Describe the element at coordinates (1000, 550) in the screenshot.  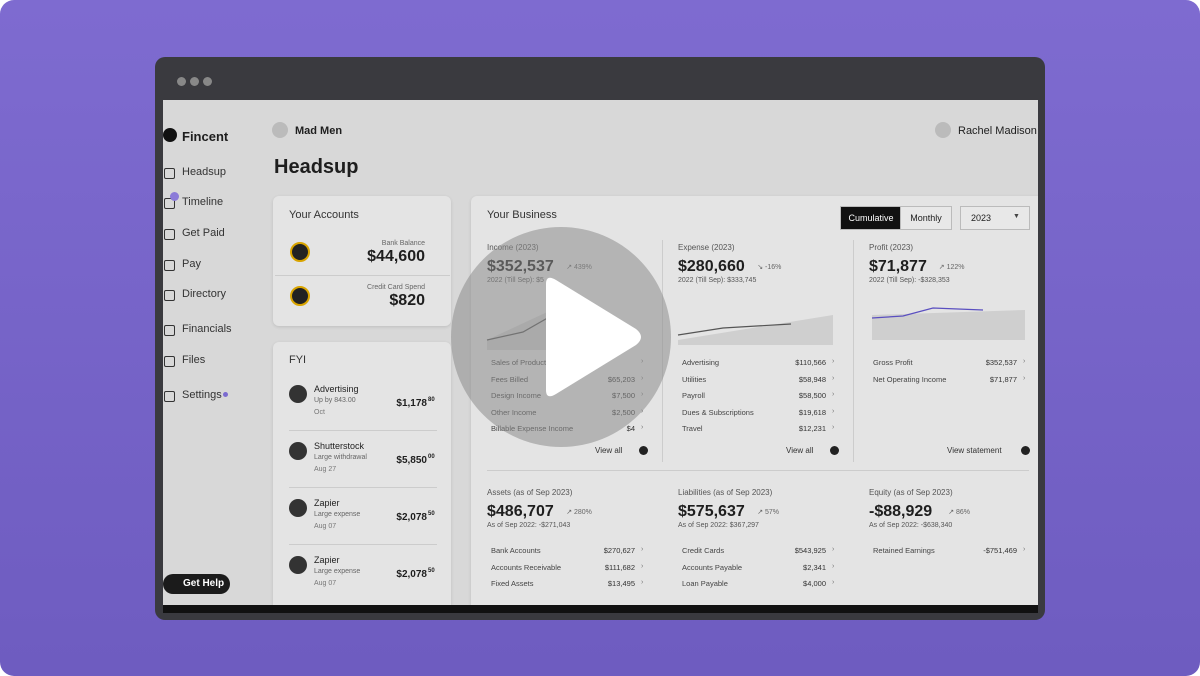
I see `row-amount: -$751,469` at that location.